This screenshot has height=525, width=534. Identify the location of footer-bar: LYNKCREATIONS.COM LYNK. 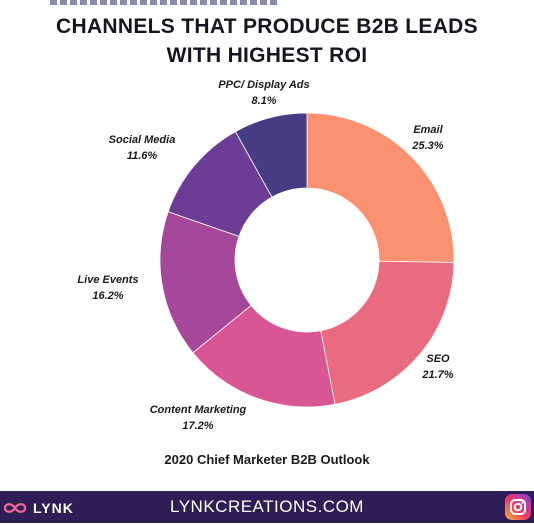
(267, 507).